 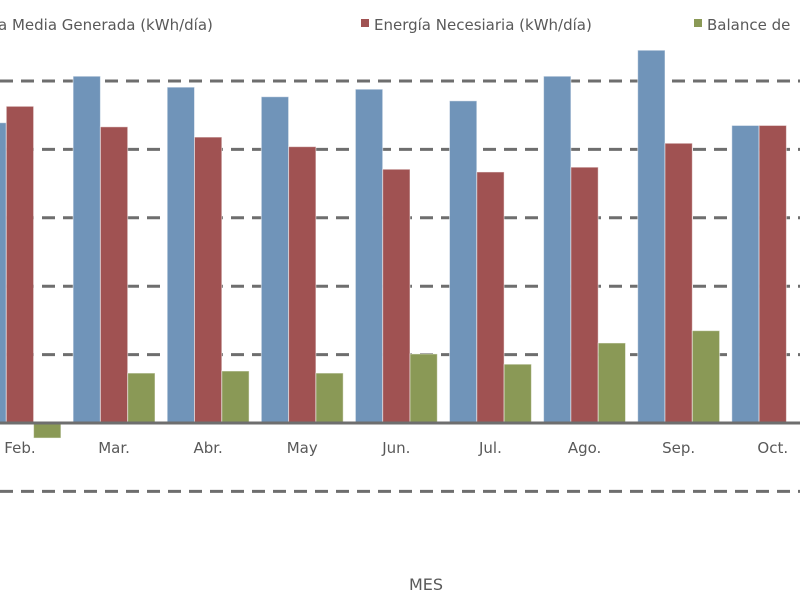 I want to click on bar-necesaria-may, so click(x=302, y=285).